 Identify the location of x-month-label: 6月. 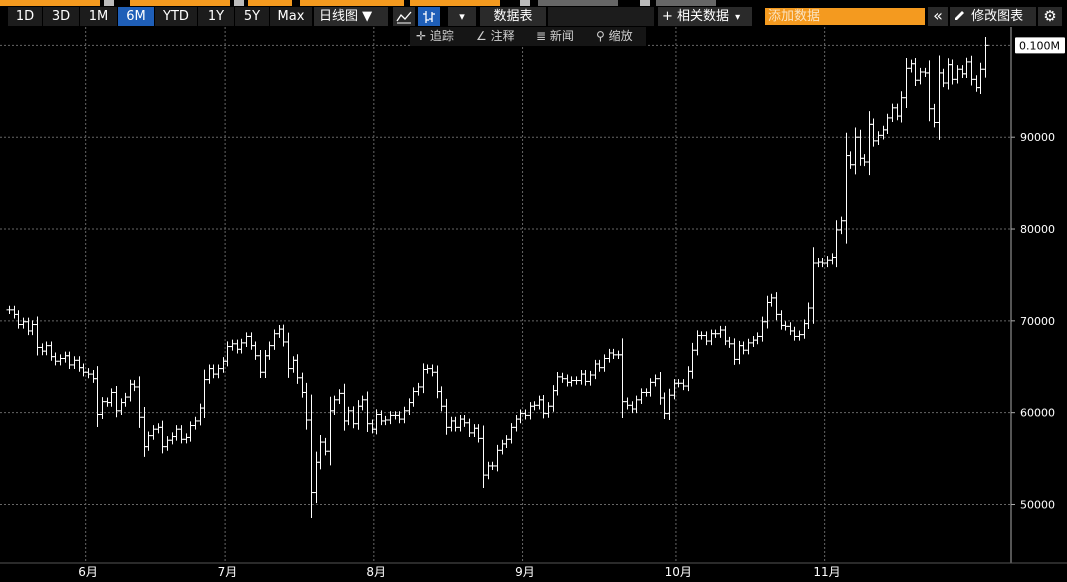
(88, 571).